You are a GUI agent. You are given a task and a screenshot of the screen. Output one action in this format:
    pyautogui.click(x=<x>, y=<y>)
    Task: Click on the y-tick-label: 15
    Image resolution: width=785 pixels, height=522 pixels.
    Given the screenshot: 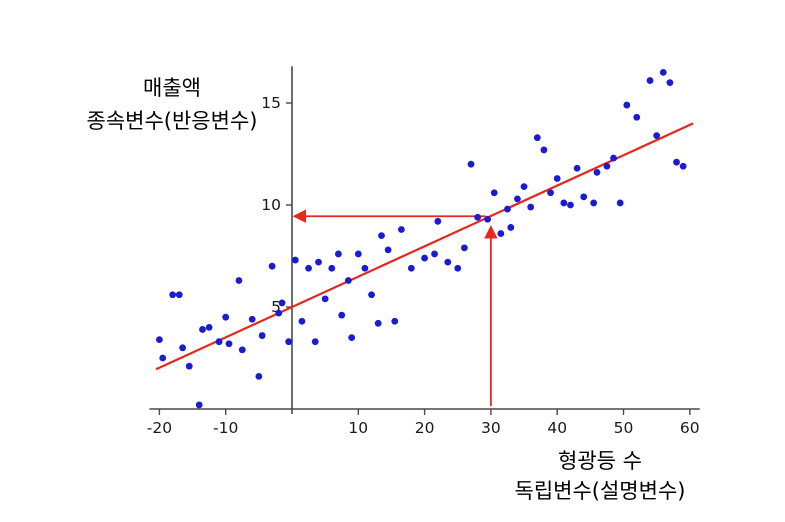 What is the action you would take?
    pyautogui.click(x=271, y=103)
    